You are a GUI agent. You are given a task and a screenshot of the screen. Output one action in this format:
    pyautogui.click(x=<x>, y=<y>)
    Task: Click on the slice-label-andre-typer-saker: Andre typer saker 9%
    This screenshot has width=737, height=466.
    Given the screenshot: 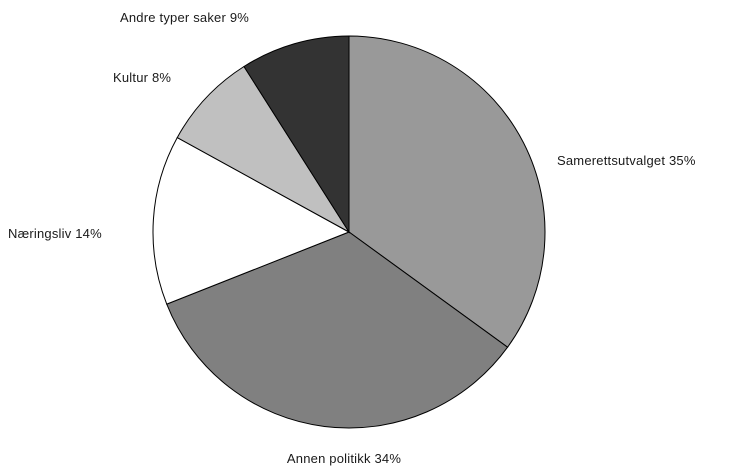 What is the action you would take?
    pyautogui.click(x=184, y=17)
    